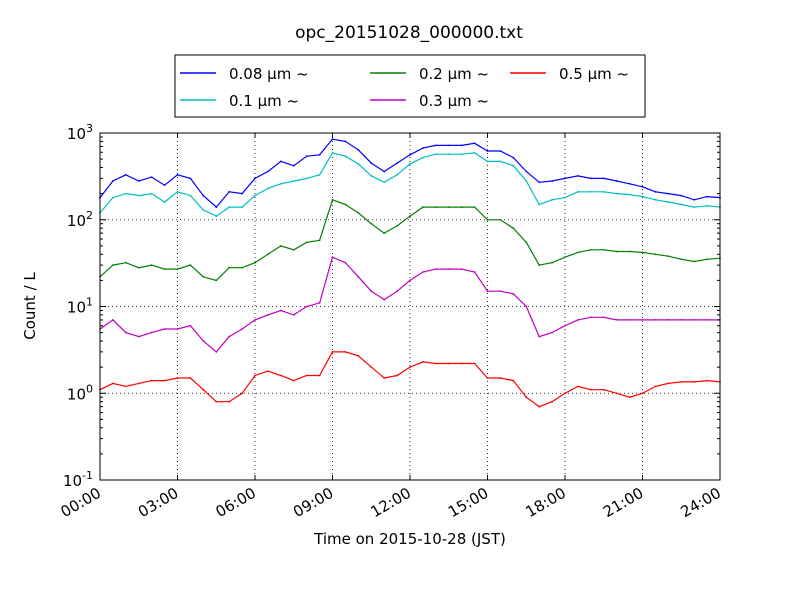  Describe the element at coordinates (391, 502) in the screenshot. I see `x-tick-label: 12:00` at that location.